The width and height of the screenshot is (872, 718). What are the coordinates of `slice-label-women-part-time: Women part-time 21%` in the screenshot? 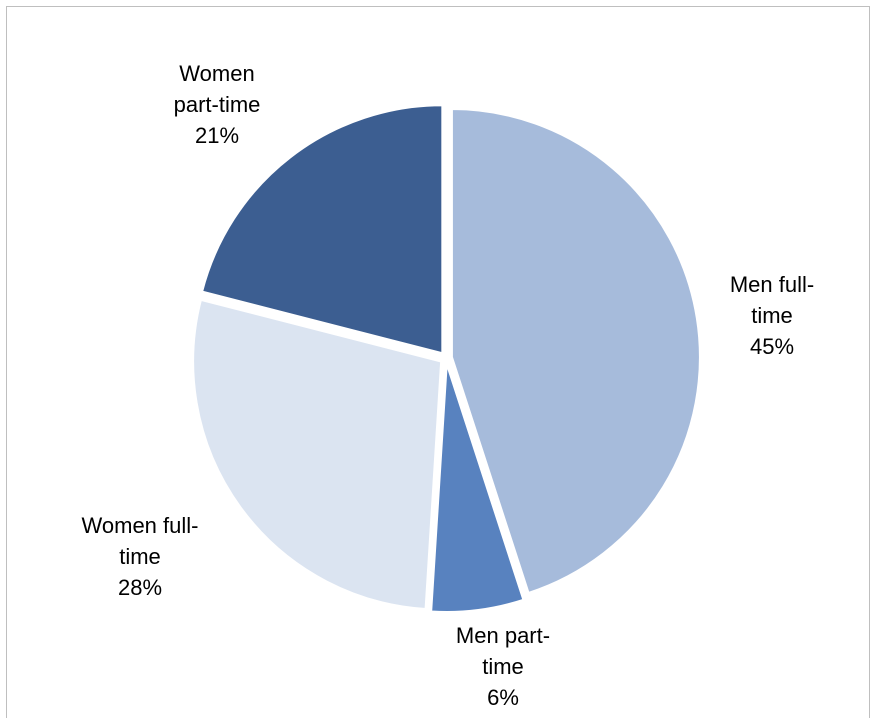 It's located at (217, 104).